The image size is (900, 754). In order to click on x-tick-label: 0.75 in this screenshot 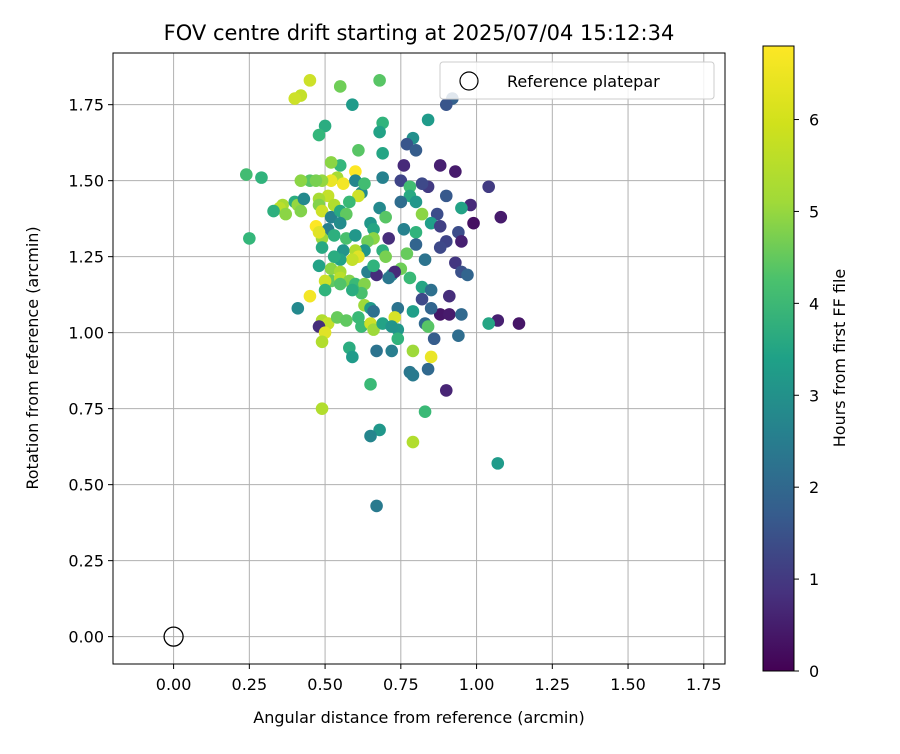, I will do `click(401, 684)`.